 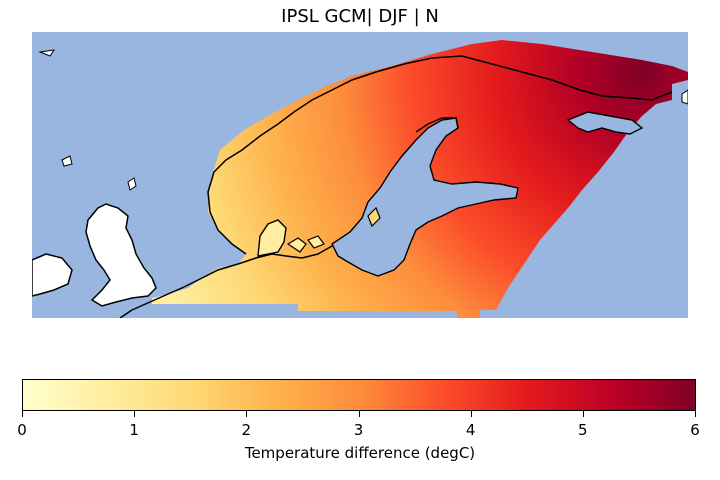 I want to click on novaya-zemlya-fragment, so click(x=684, y=97).